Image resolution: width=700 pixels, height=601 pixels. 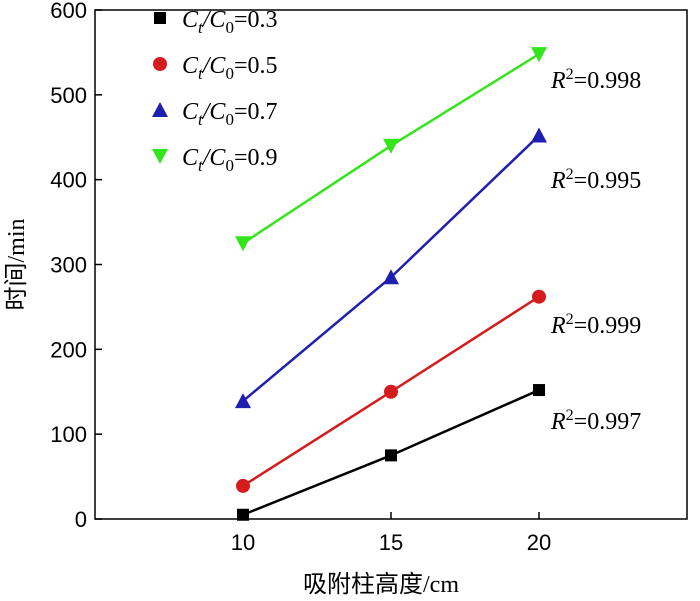 I want to click on legend-label: Ct/C0=0.5, so click(x=229, y=68).